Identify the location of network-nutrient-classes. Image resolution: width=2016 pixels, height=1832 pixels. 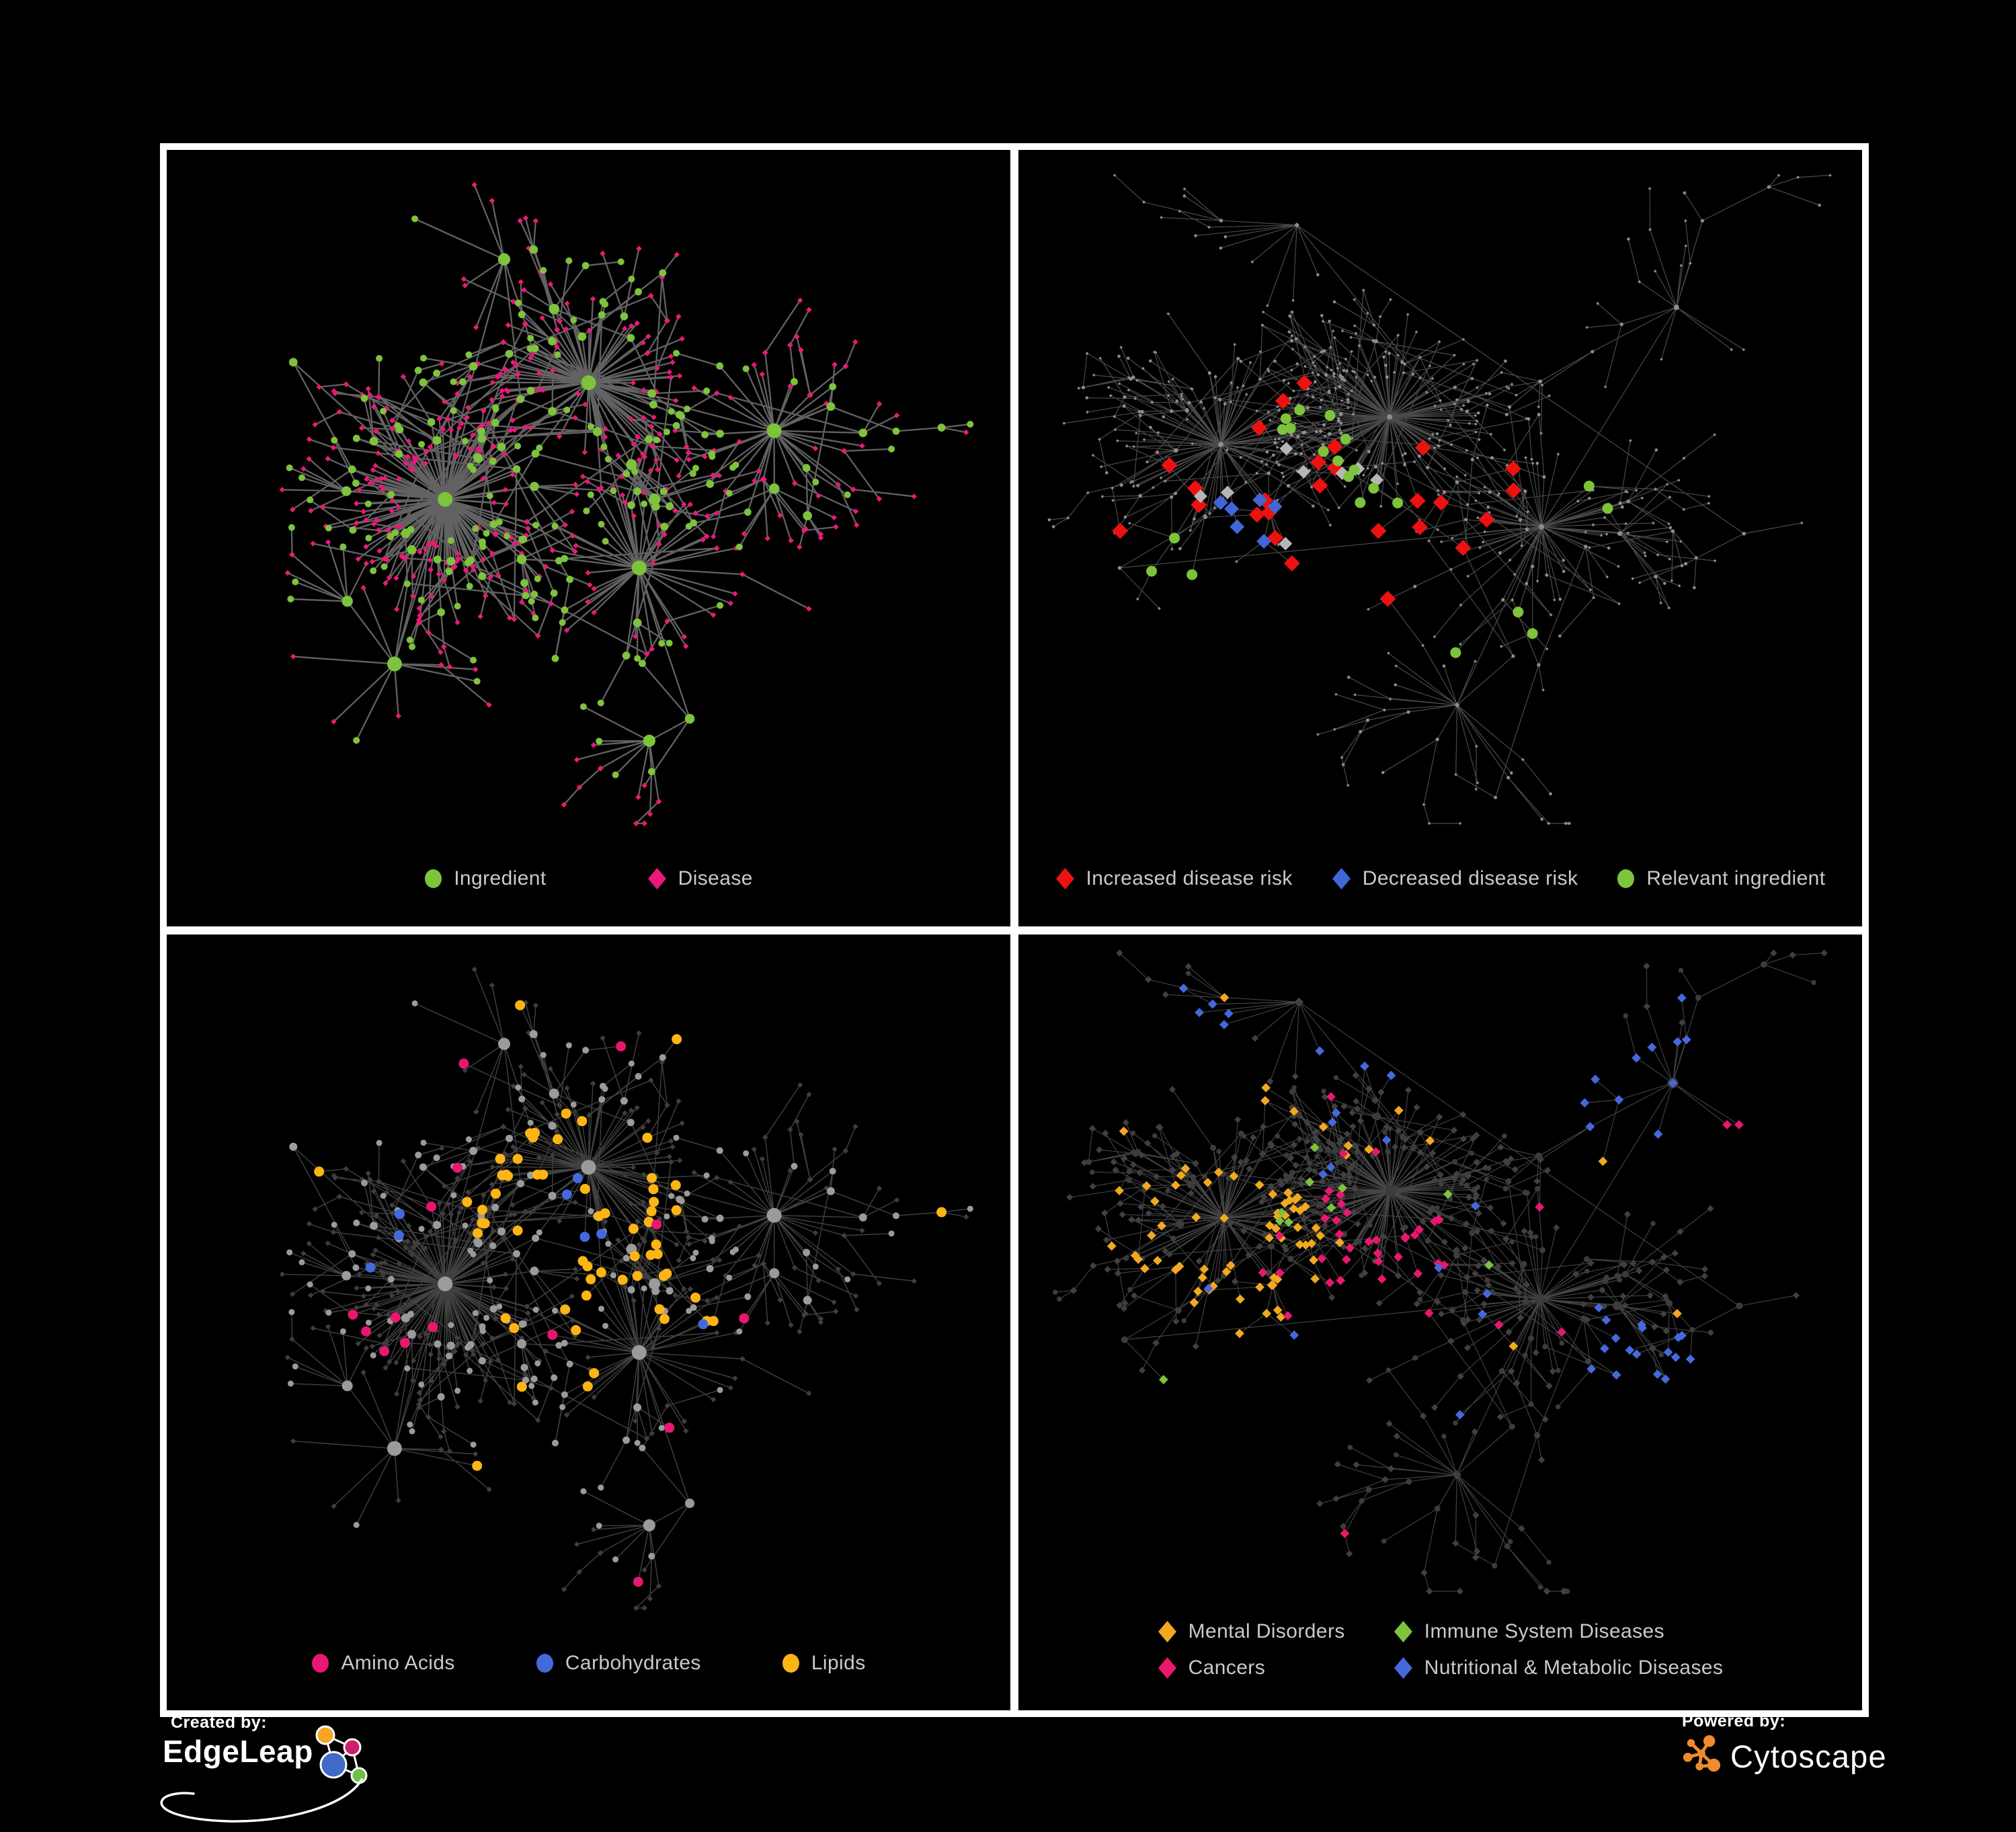
(626, 1288).